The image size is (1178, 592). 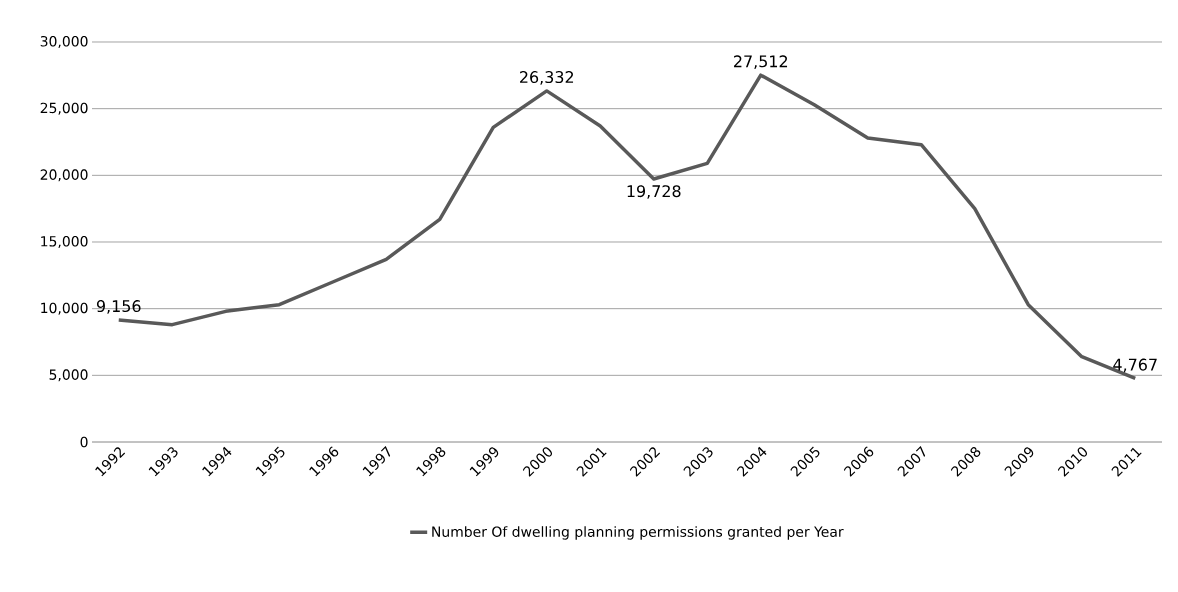 I want to click on y-tick-label: 25,000, so click(x=64, y=108).